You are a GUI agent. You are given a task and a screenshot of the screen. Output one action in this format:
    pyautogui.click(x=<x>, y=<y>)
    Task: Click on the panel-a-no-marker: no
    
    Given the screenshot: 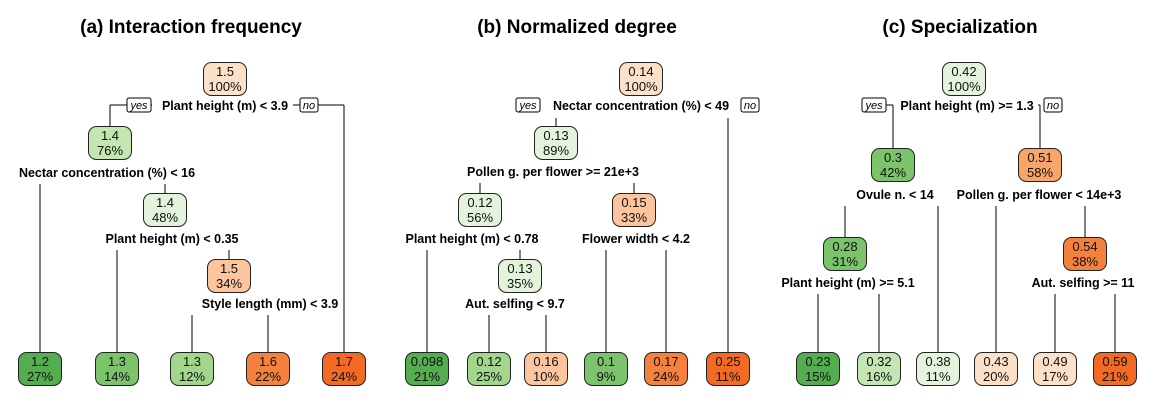 What is the action you would take?
    pyautogui.click(x=309, y=105)
    